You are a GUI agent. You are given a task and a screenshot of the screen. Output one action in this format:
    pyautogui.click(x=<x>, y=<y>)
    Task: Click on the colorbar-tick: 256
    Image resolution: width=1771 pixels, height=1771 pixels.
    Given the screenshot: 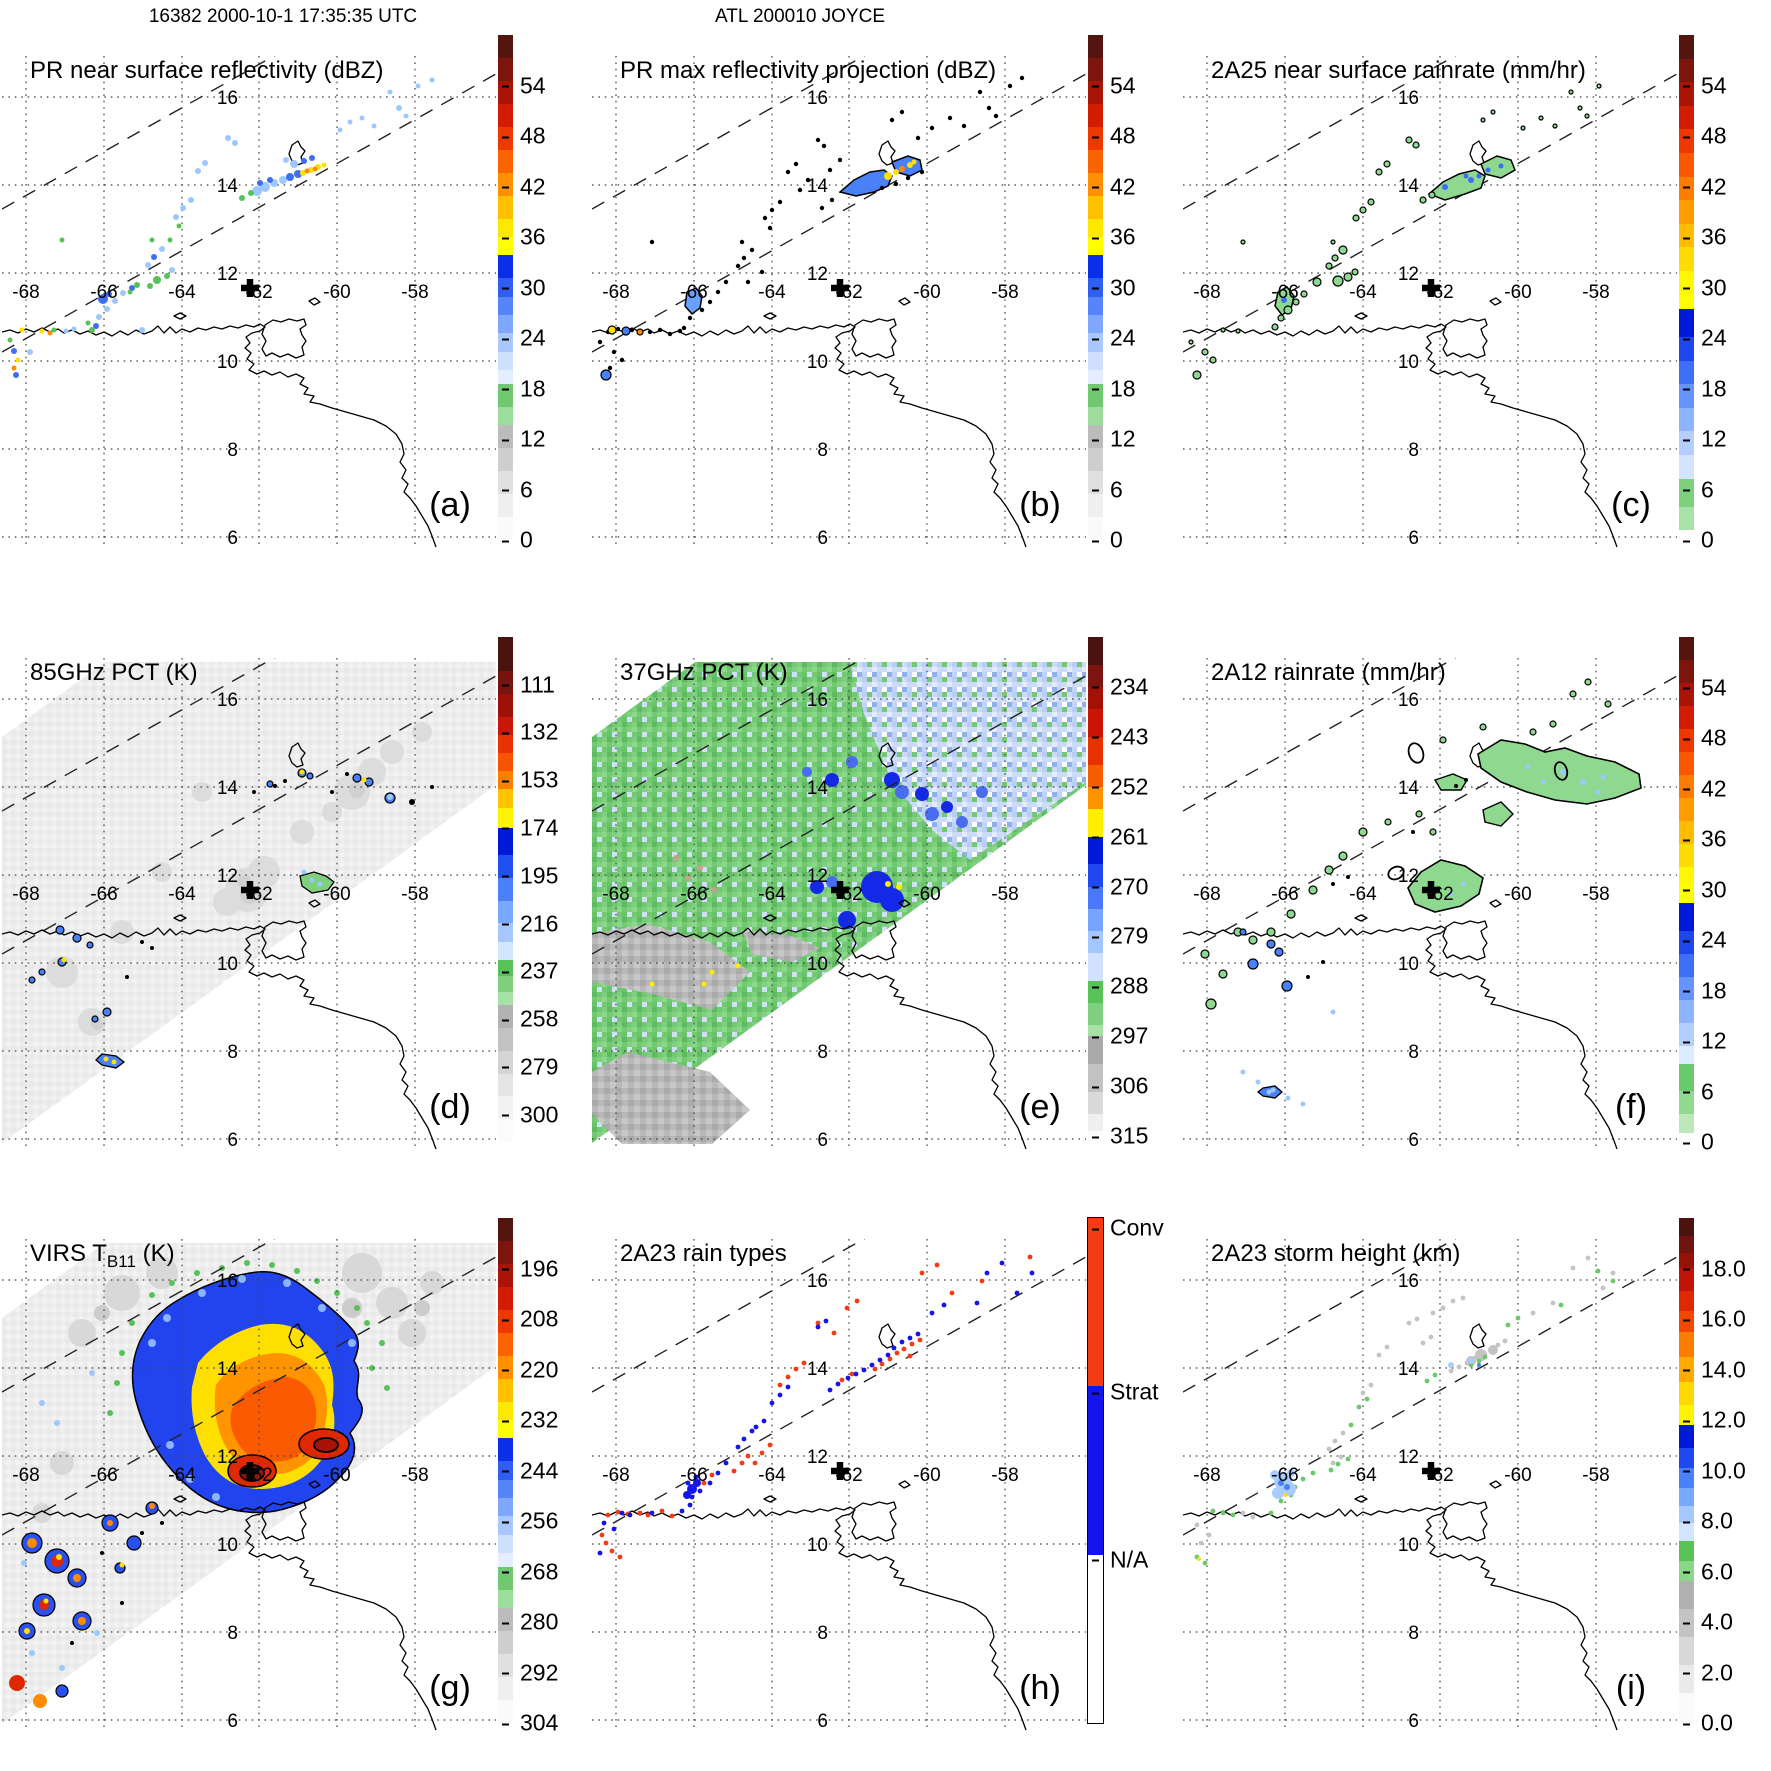 What is the action you would take?
    pyautogui.click(x=530, y=1520)
    